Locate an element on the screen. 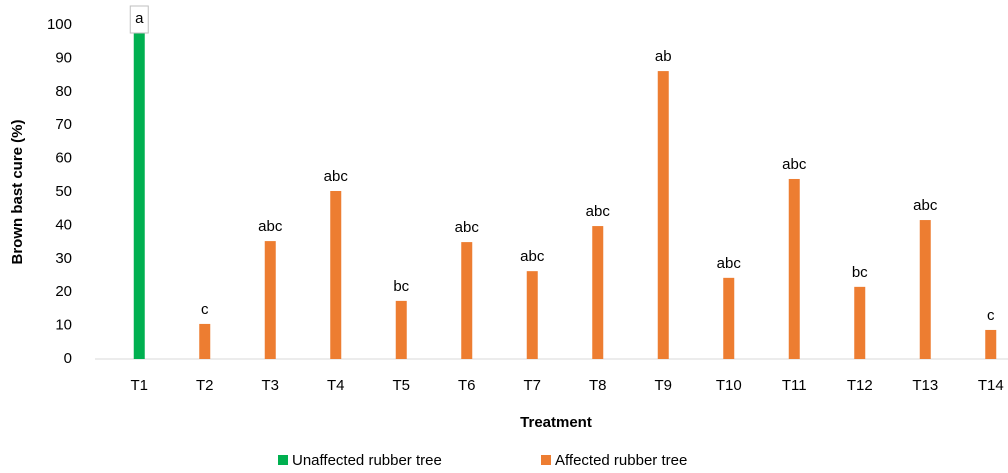 This screenshot has height=473, width=1008. x-tick-label: T8 is located at coordinates (598, 385).